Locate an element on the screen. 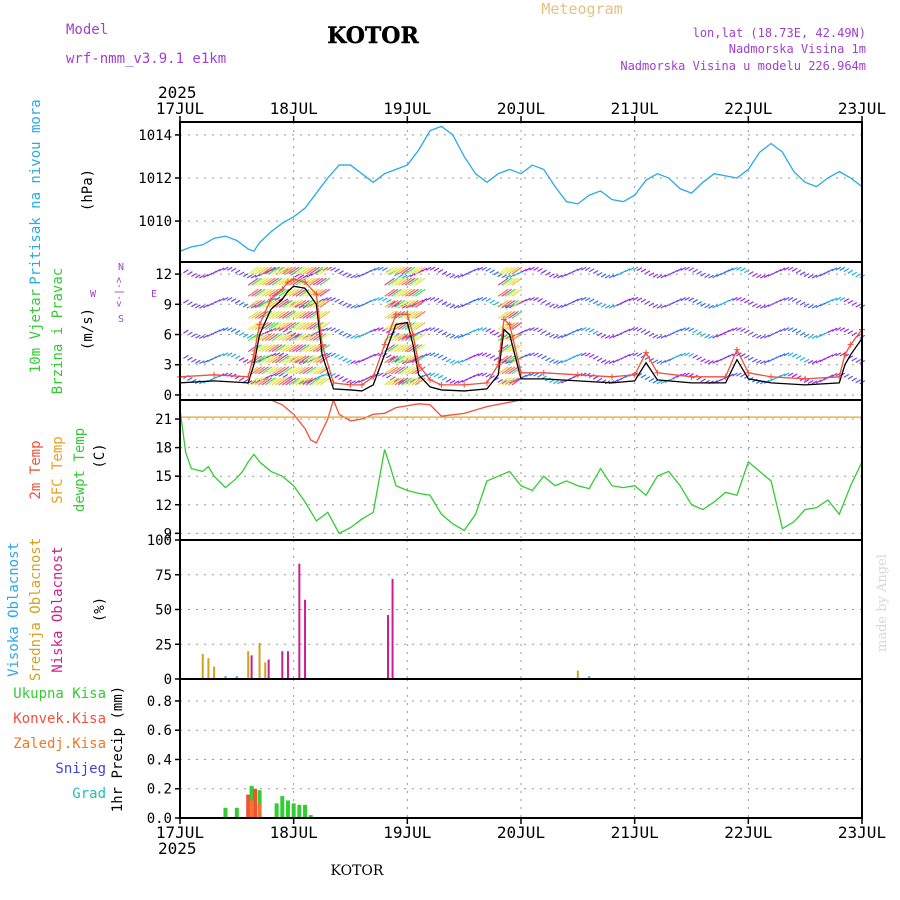 The width and height of the screenshot is (900, 900). y-tick-label: 25 is located at coordinates (163, 645).